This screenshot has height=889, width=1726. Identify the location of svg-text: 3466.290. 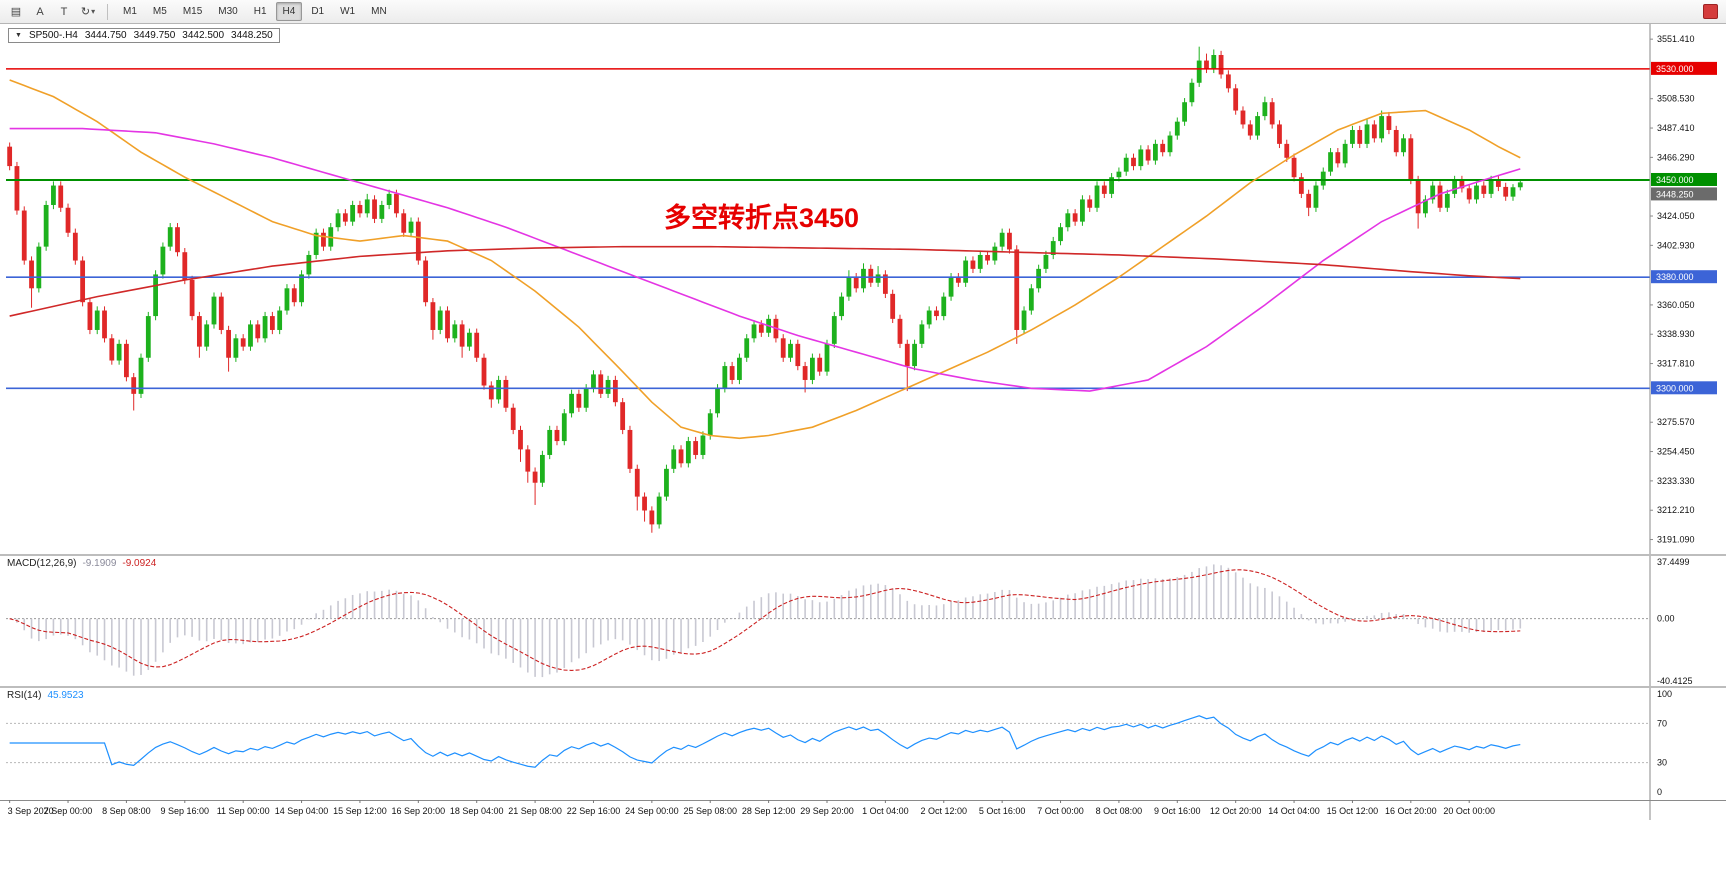
(1676, 157).